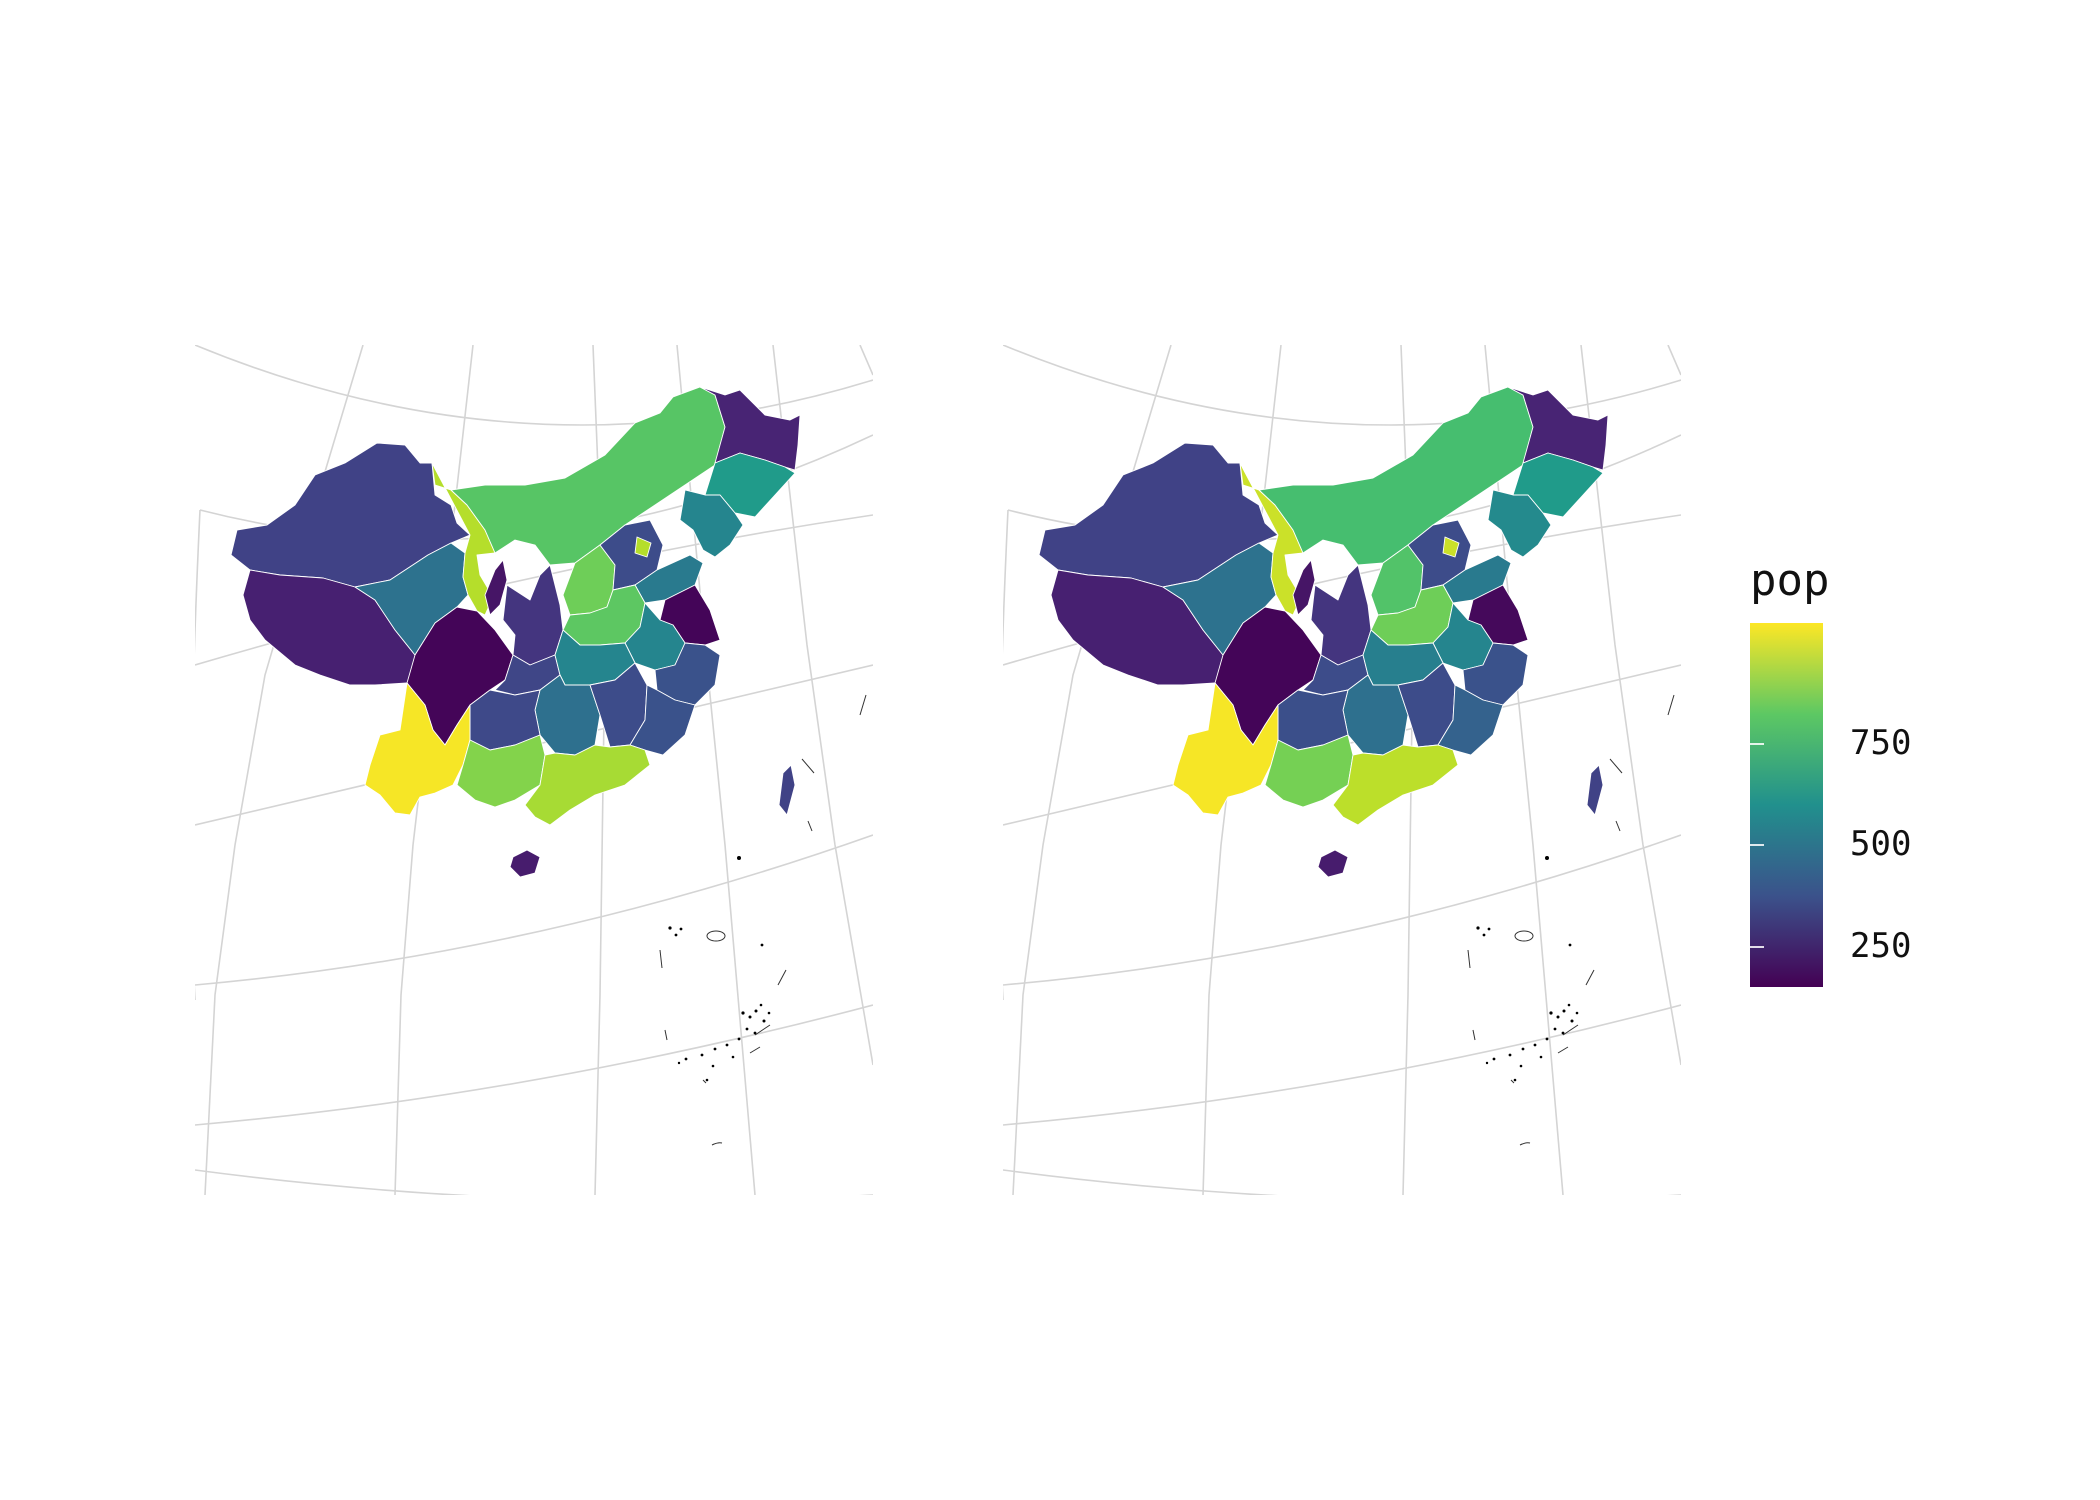  I want to click on color-legend: pop 250 500 750, so click(1848, 775).